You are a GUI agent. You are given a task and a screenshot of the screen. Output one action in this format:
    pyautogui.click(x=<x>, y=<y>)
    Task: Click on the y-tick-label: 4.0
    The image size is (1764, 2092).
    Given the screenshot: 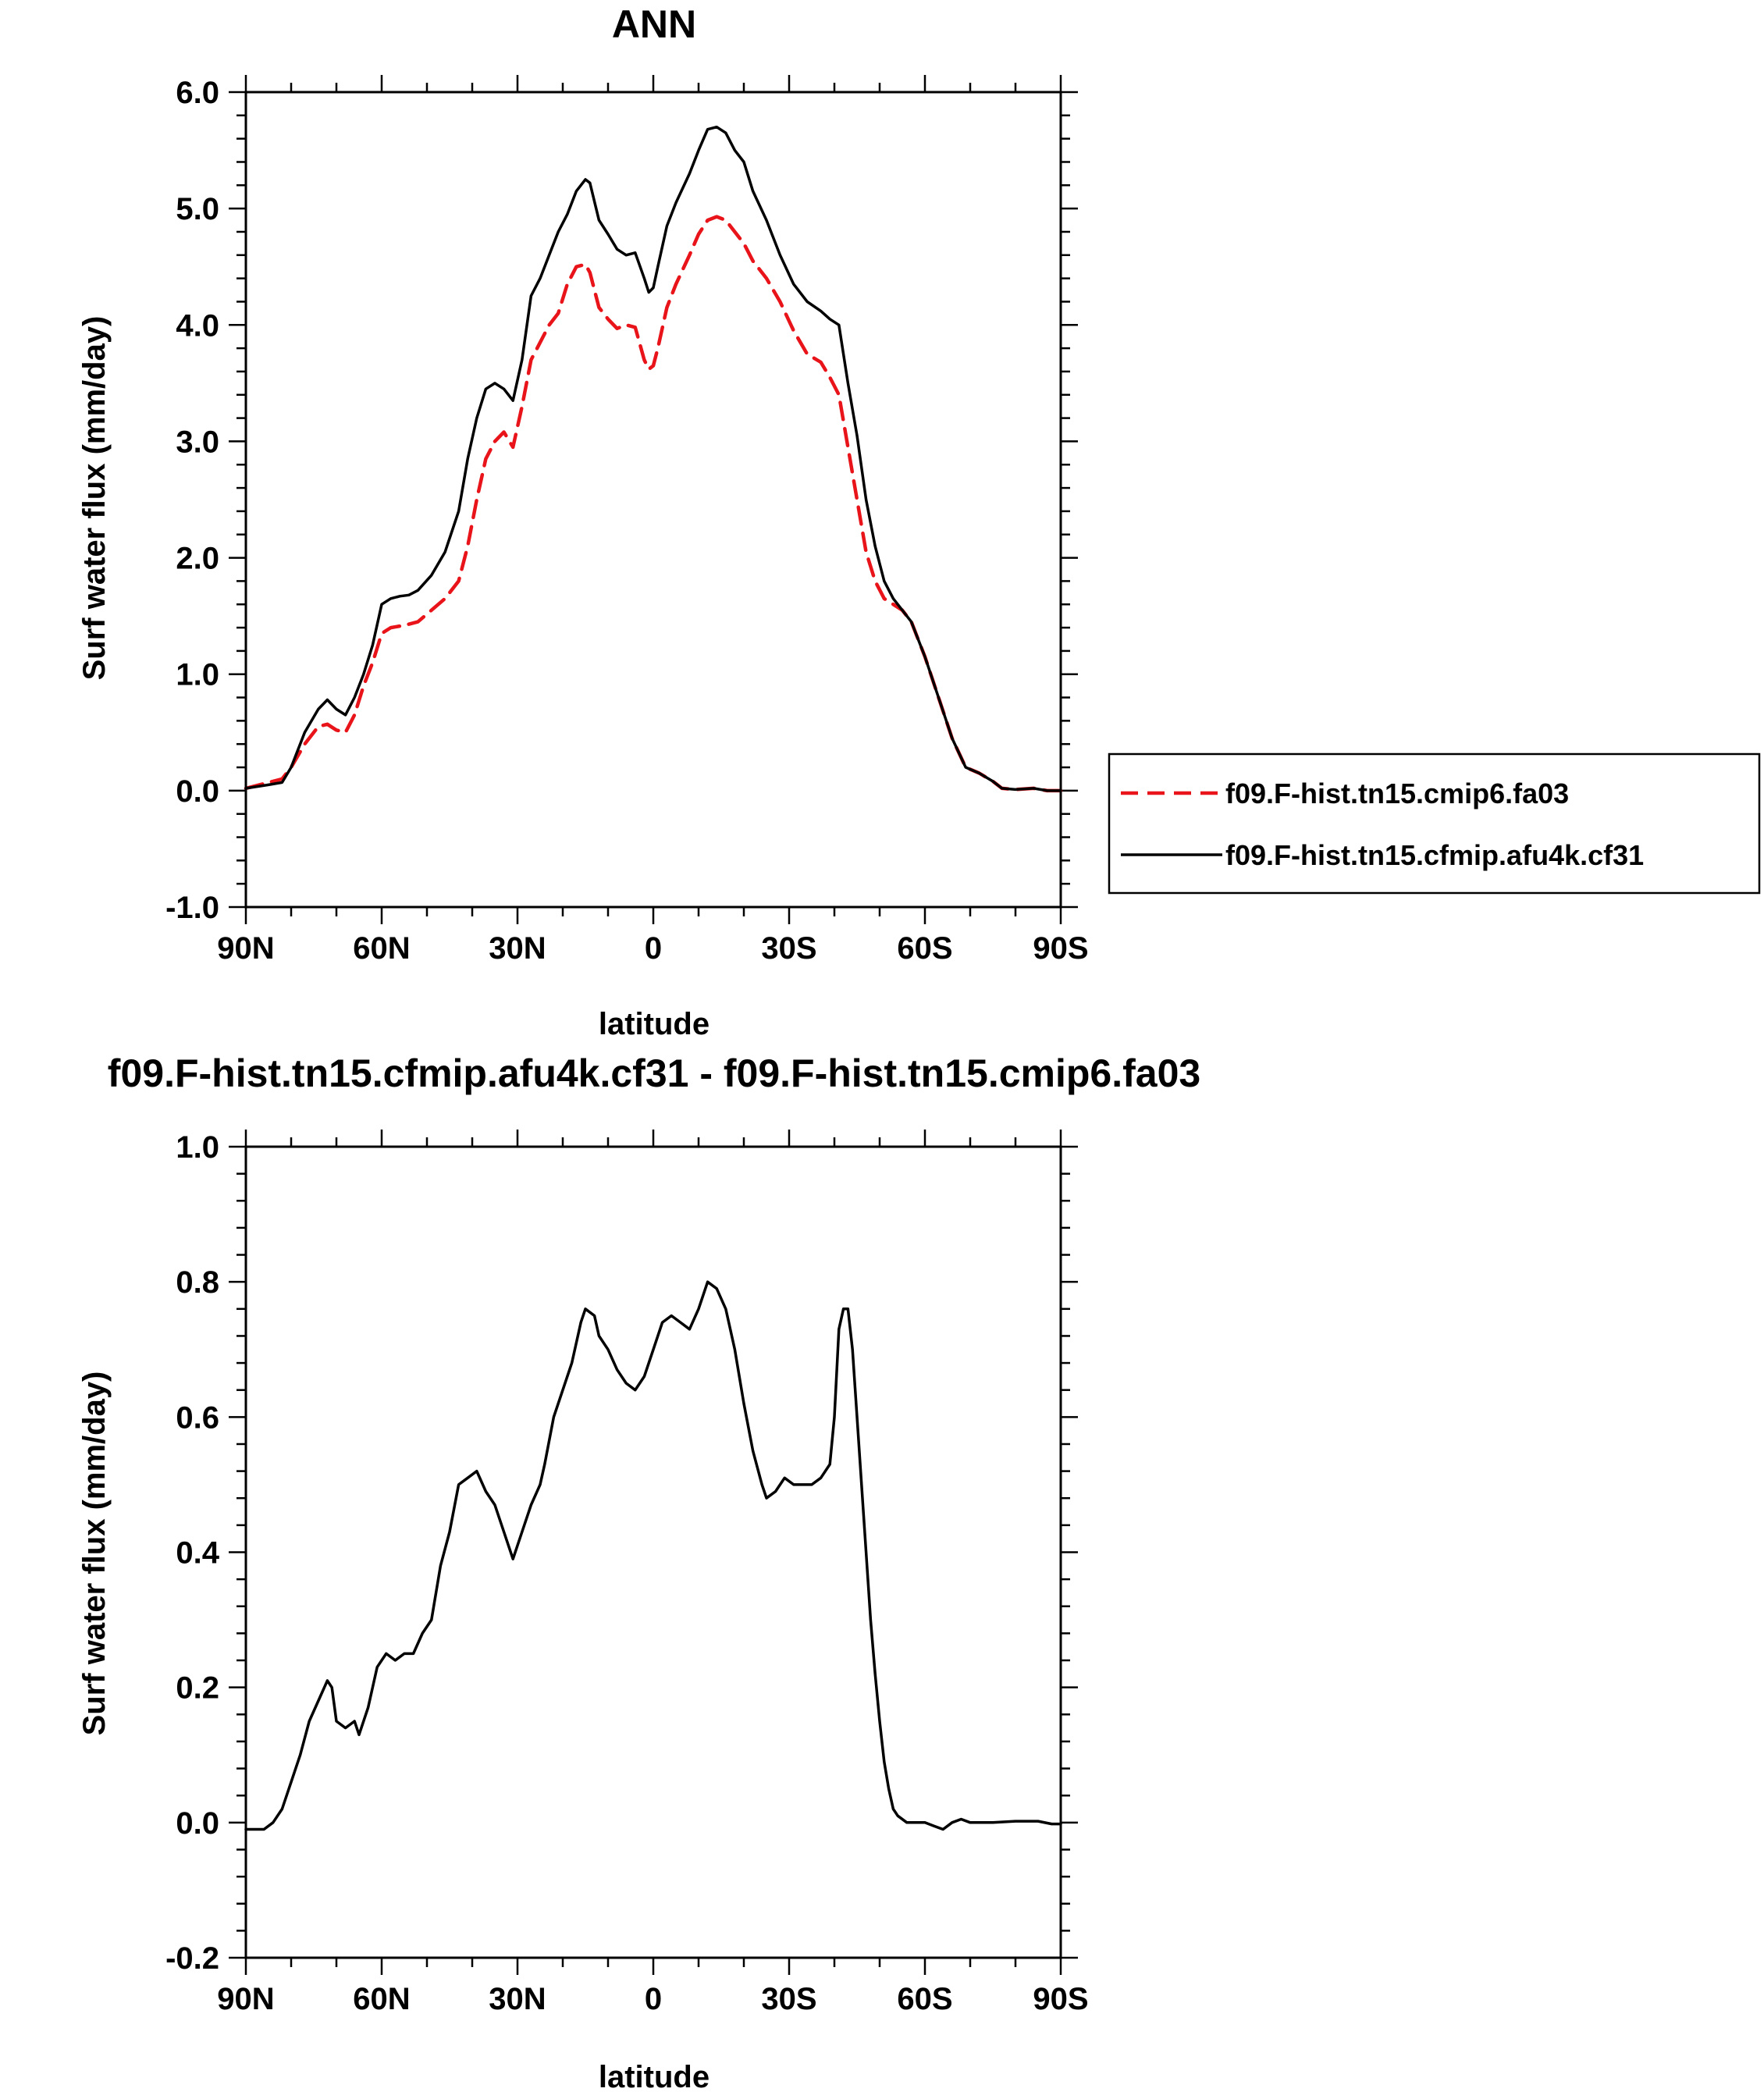 What is the action you would take?
    pyautogui.click(x=197, y=325)
    